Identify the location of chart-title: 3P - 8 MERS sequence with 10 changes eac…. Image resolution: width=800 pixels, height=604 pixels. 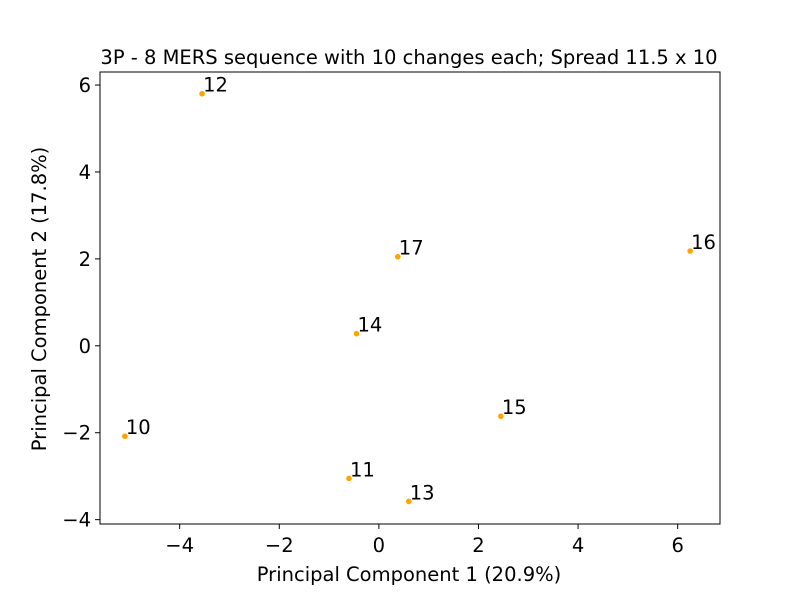
(408, 57).